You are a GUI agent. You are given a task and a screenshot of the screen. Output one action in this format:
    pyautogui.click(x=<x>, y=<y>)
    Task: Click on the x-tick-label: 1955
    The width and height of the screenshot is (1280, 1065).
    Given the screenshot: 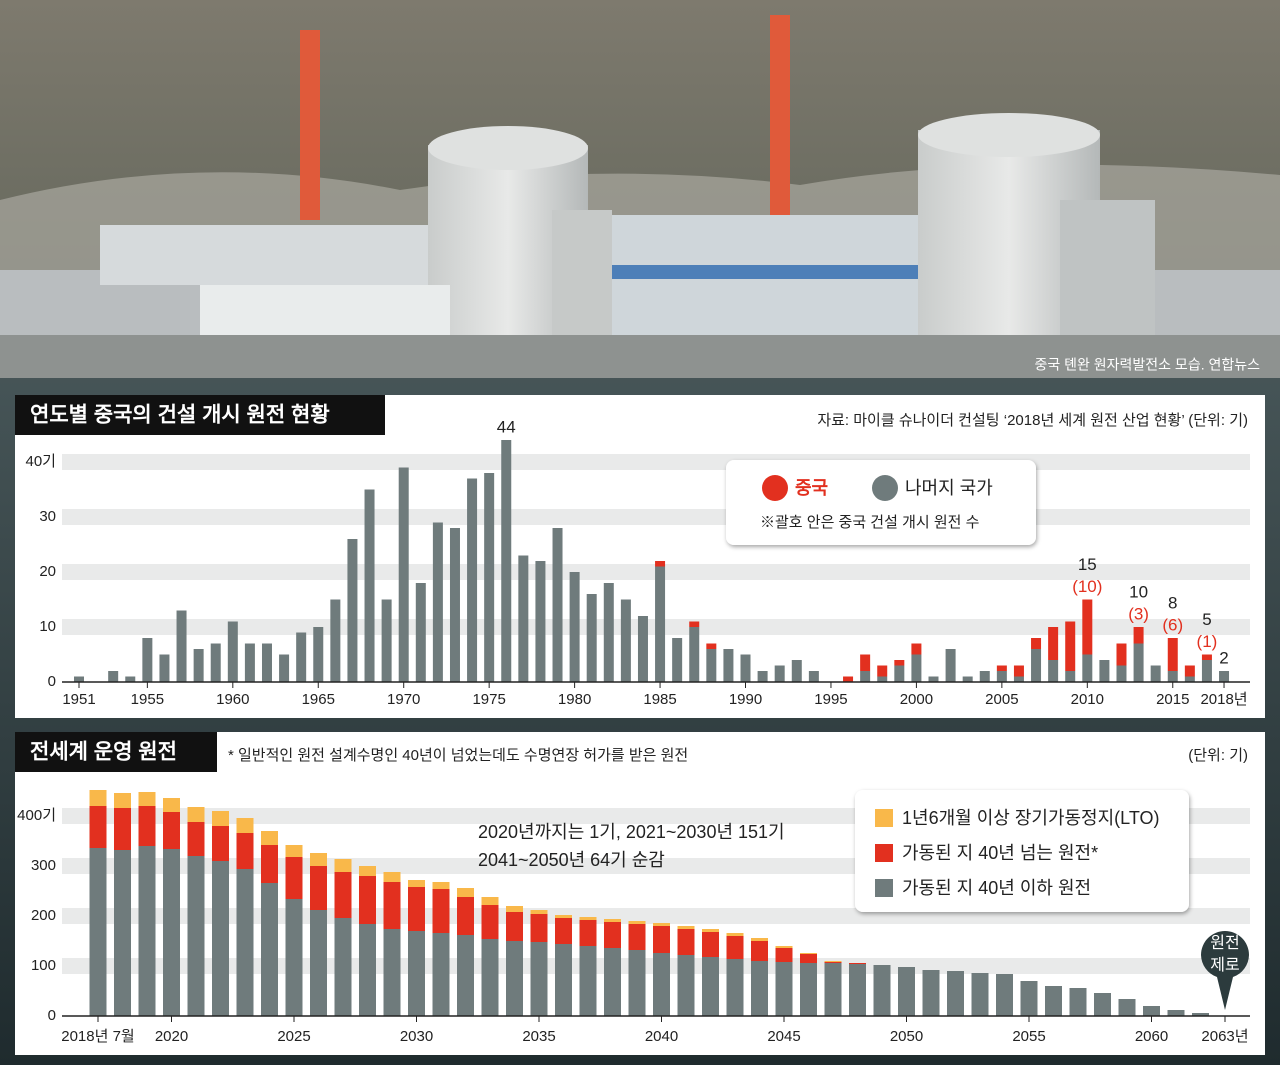 What is the action you would take?
    pyautogui.click(x=147, y=699)
    